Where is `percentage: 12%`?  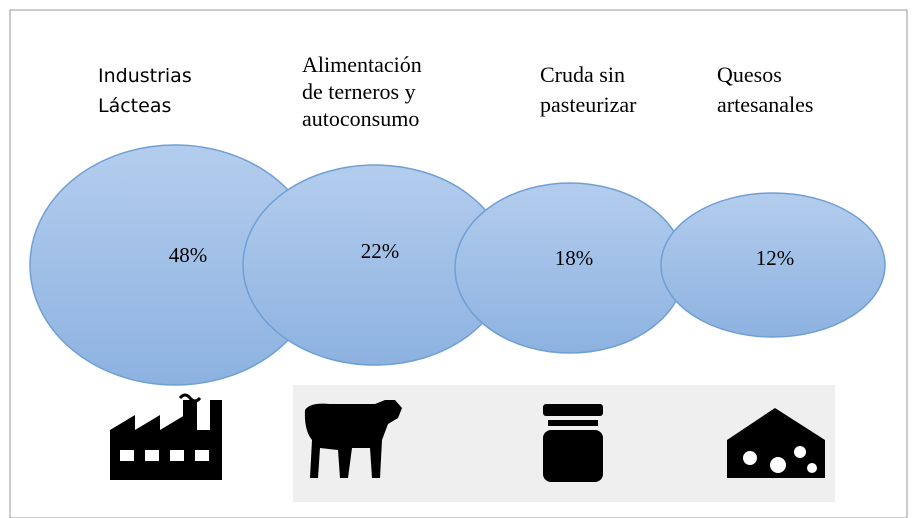
percentage: 12% is located at coordinates (775, 258).